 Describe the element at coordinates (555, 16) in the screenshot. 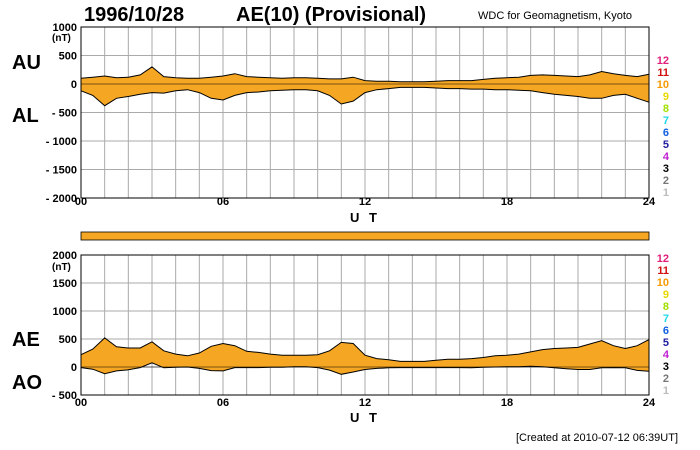

I see `organization-label: WDC for Geomagnetism, Kyoto` at that location.